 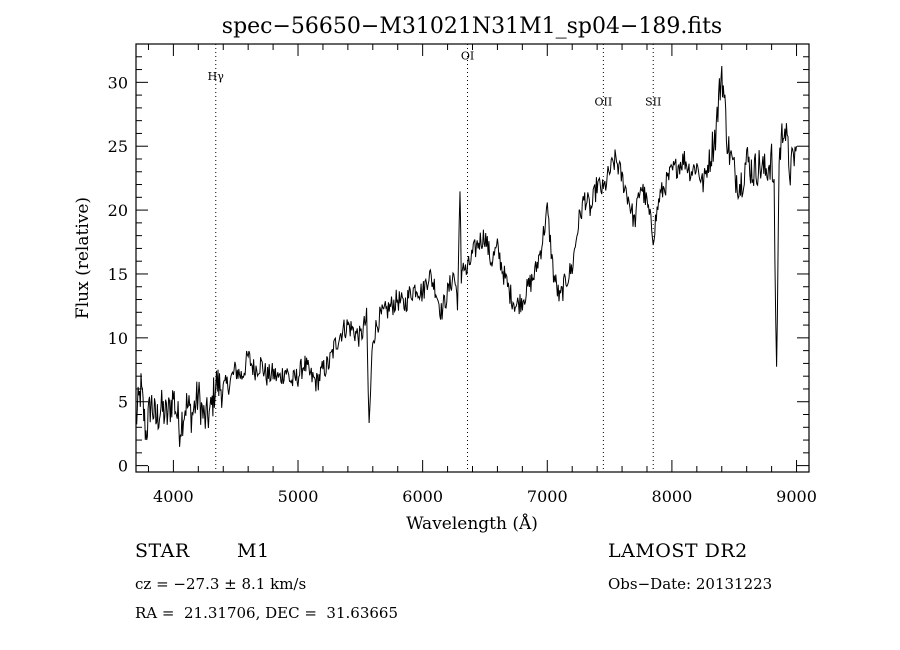 I want to click on x-tick-label: 9000, so click(x=796, y=496).